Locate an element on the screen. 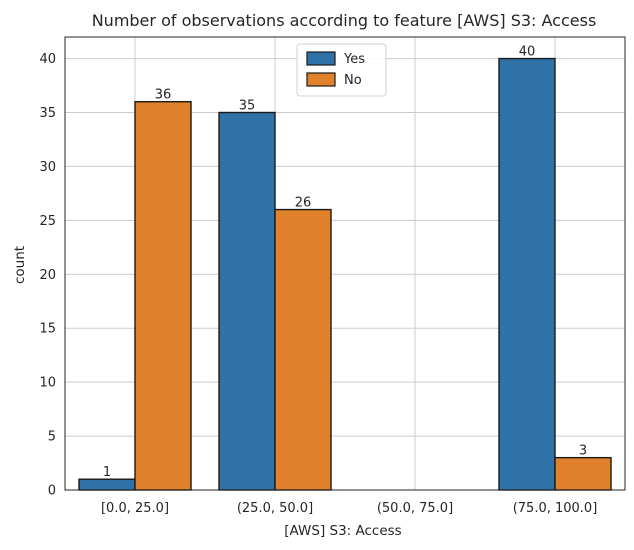  y-tick-label: 10 is located at coordinates (47, 383).